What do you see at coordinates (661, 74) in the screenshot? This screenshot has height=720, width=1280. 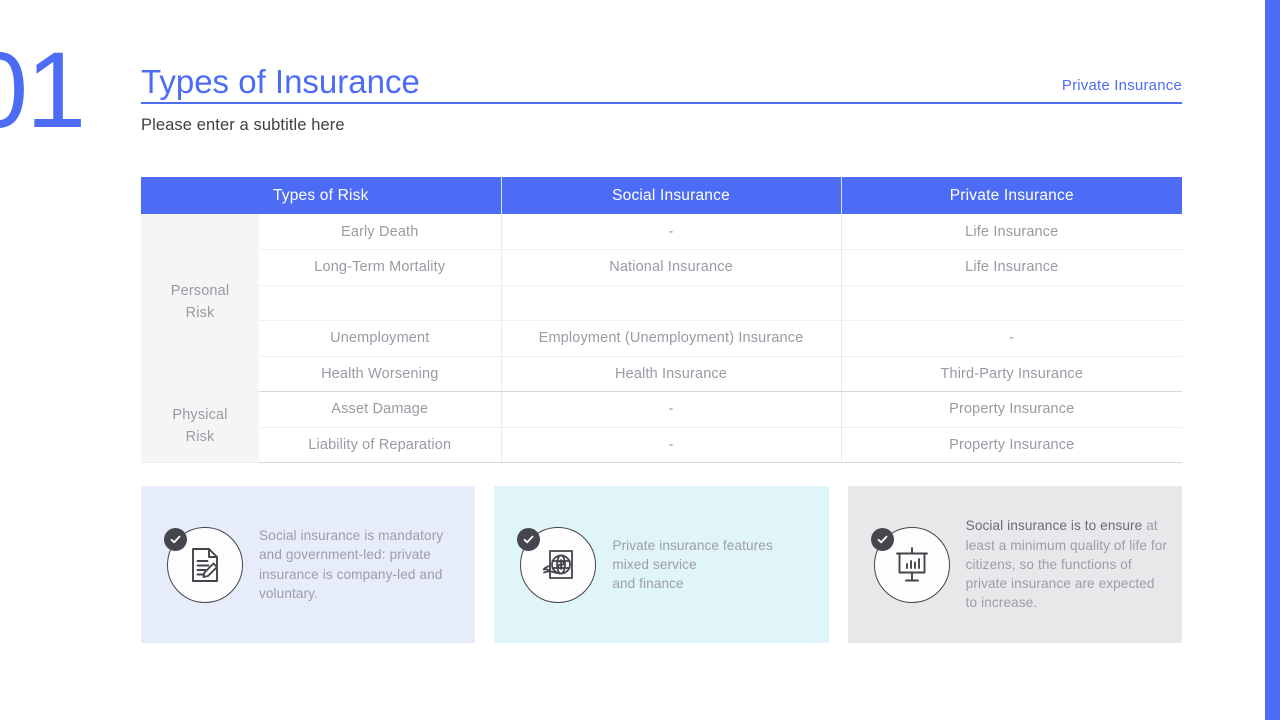 I see `header-row: Types of Insurance Private Insurance` at bounding box center [661, 74].